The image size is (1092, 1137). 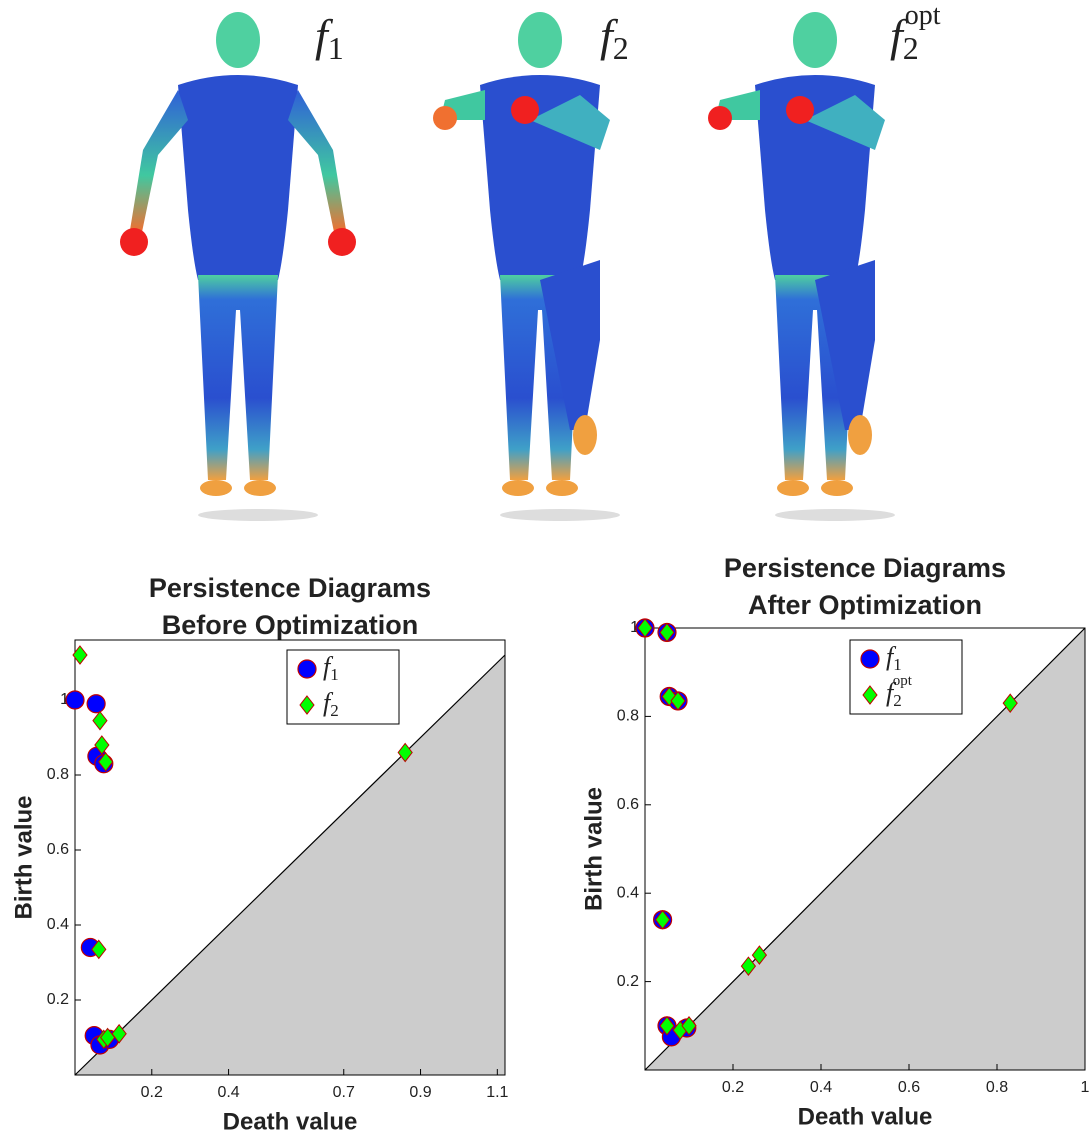 I want to click on legend-label: f2, so click(x=331, y=704).